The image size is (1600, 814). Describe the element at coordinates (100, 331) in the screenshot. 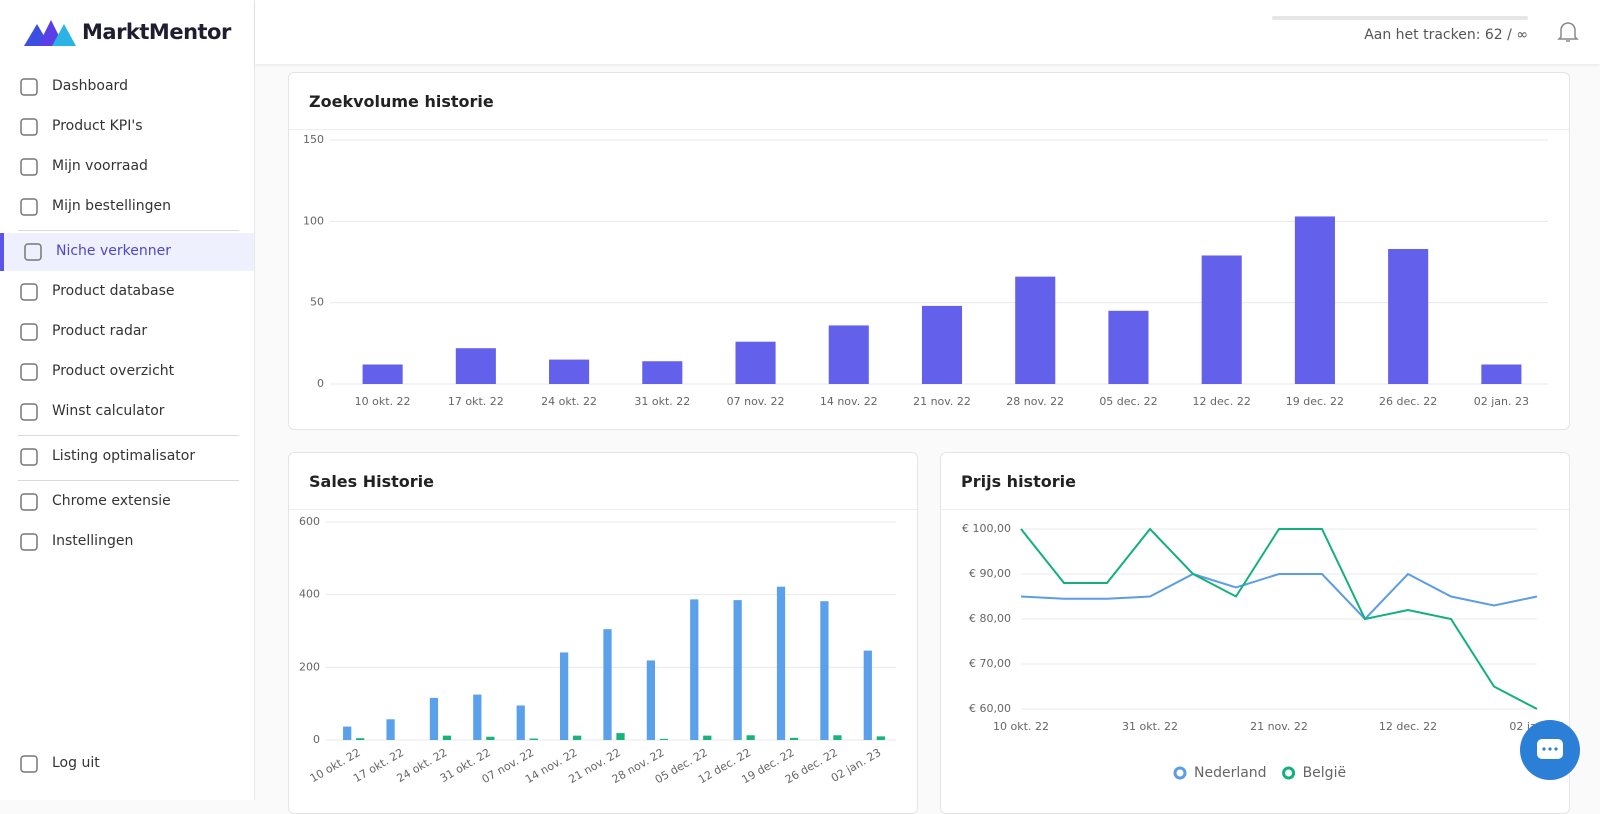

I see `nav-label: Product radar` at that location.